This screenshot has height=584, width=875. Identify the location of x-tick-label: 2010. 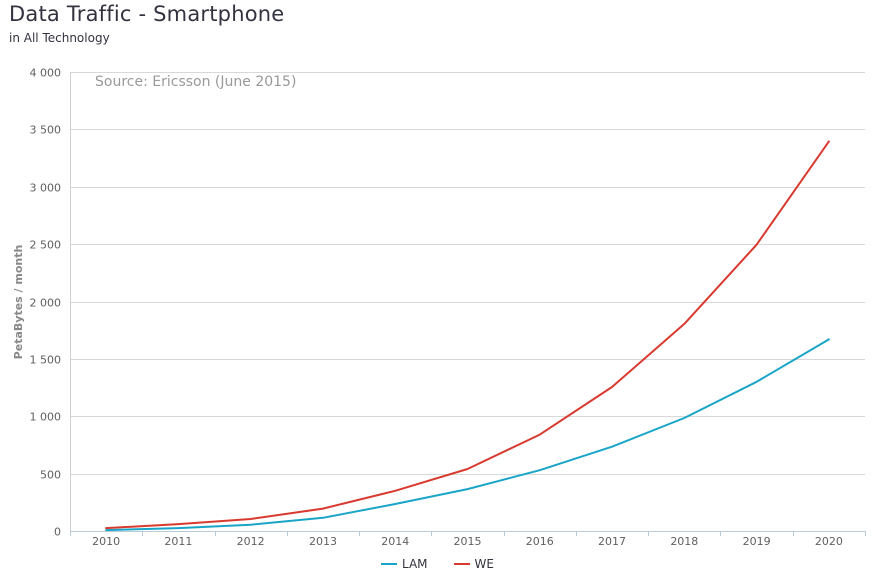
(106, 541).